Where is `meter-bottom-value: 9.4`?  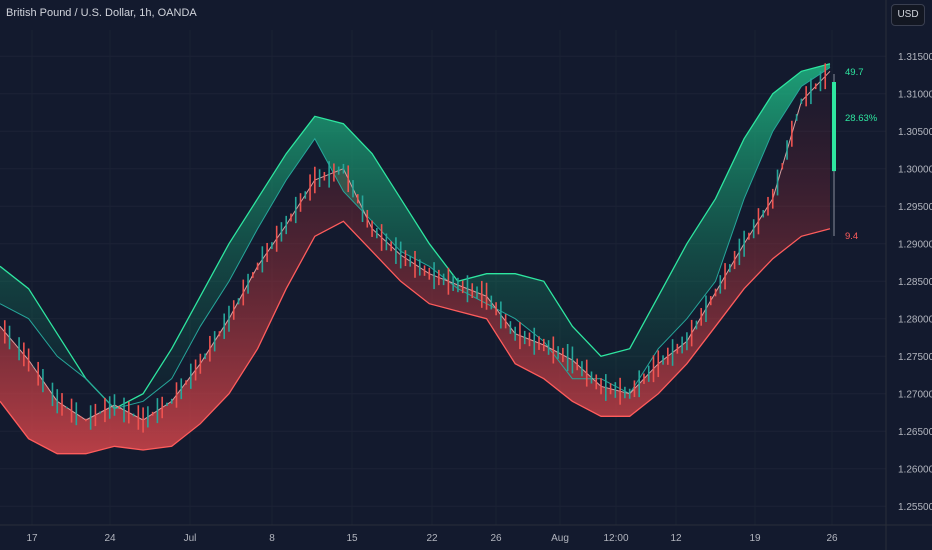
meter-bottom-value: 9.4 is located at coordinates (851, 236).